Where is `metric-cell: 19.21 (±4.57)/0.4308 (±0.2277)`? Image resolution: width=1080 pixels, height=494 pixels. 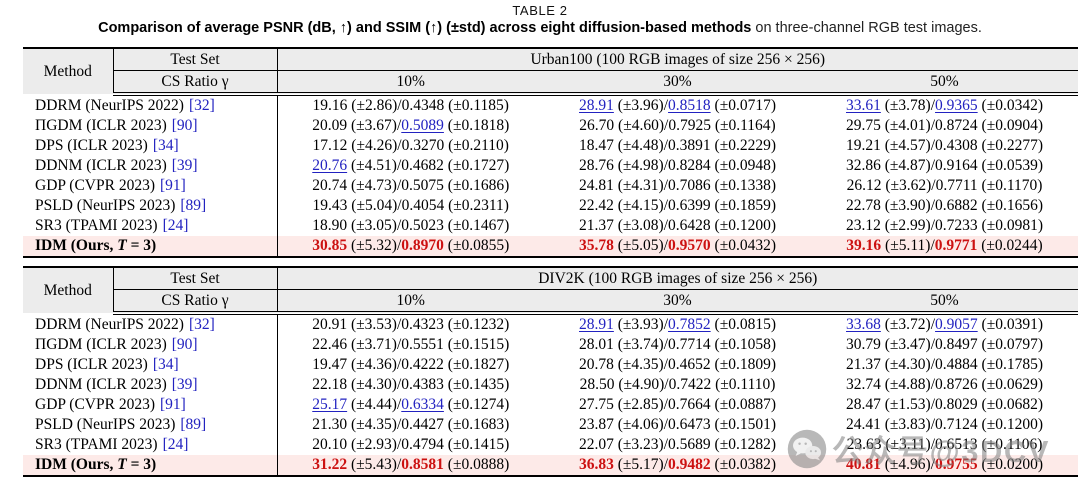
metric-cell: 19.21 (±4.57)/0.4308 (±0.2277) is located at coordinates (944, 145).